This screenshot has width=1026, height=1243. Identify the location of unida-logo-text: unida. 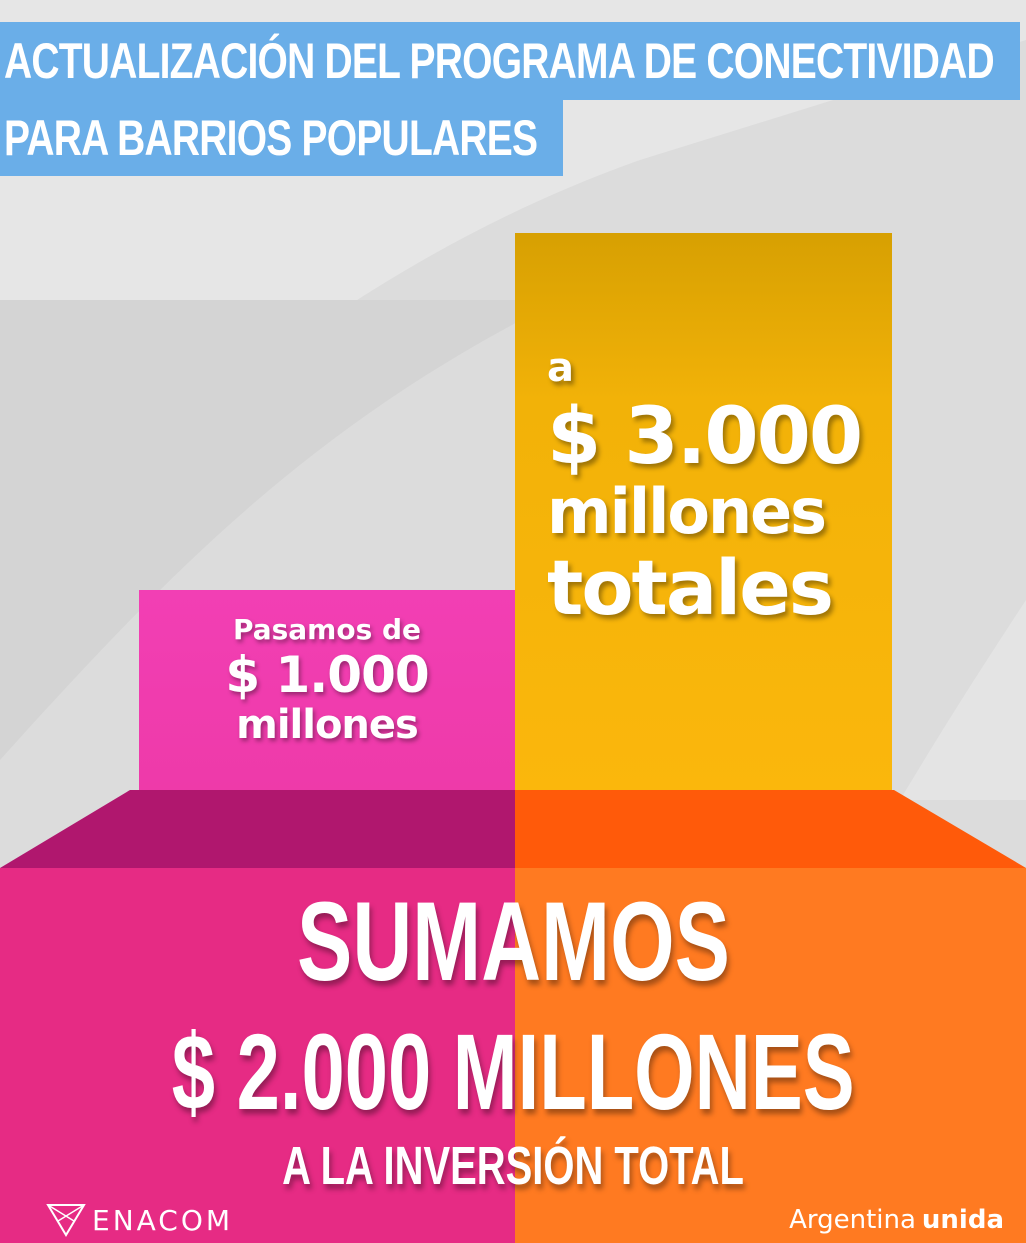
(962, 1220).